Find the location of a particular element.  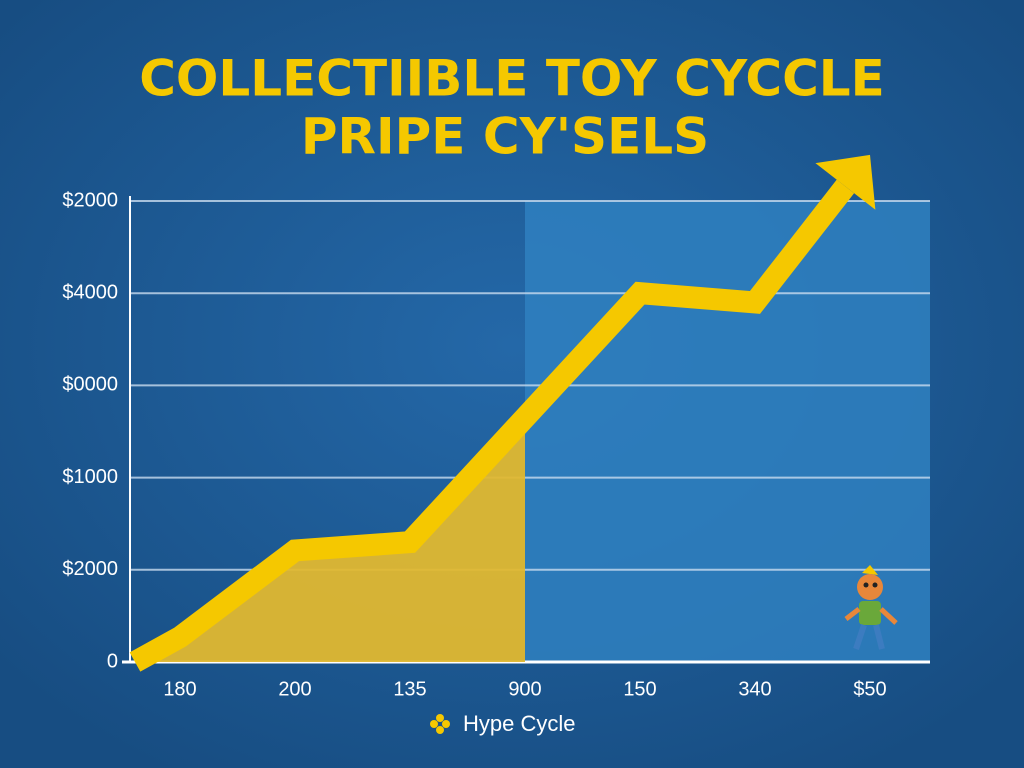

y-tick-label: 0 is located at coordinates (112, 661).